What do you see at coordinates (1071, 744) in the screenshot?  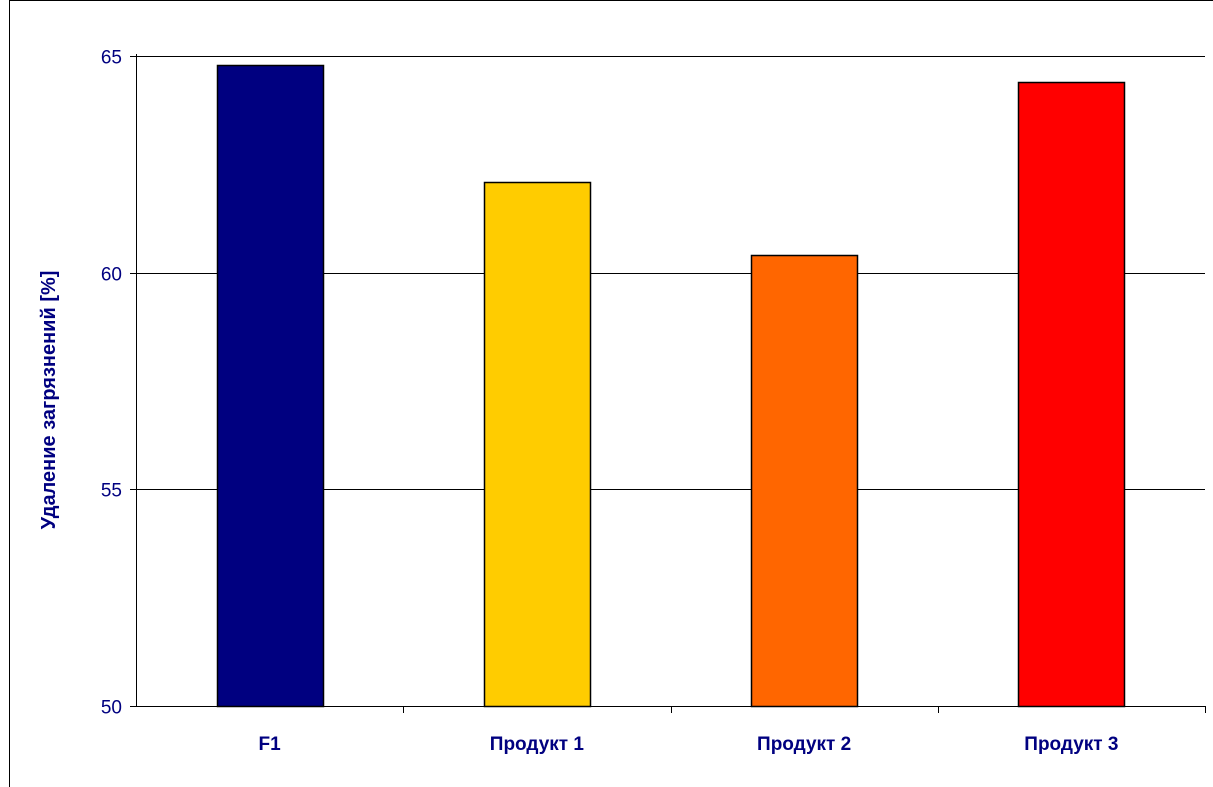 I see `x-tick-label: Продукт 3` at bounding box center [1071, 744].